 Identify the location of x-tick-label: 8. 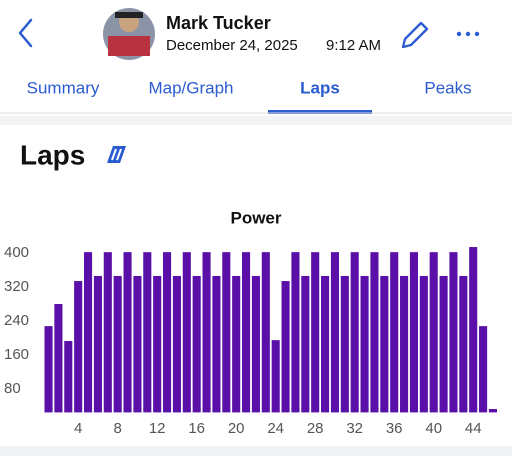
(117, 428).